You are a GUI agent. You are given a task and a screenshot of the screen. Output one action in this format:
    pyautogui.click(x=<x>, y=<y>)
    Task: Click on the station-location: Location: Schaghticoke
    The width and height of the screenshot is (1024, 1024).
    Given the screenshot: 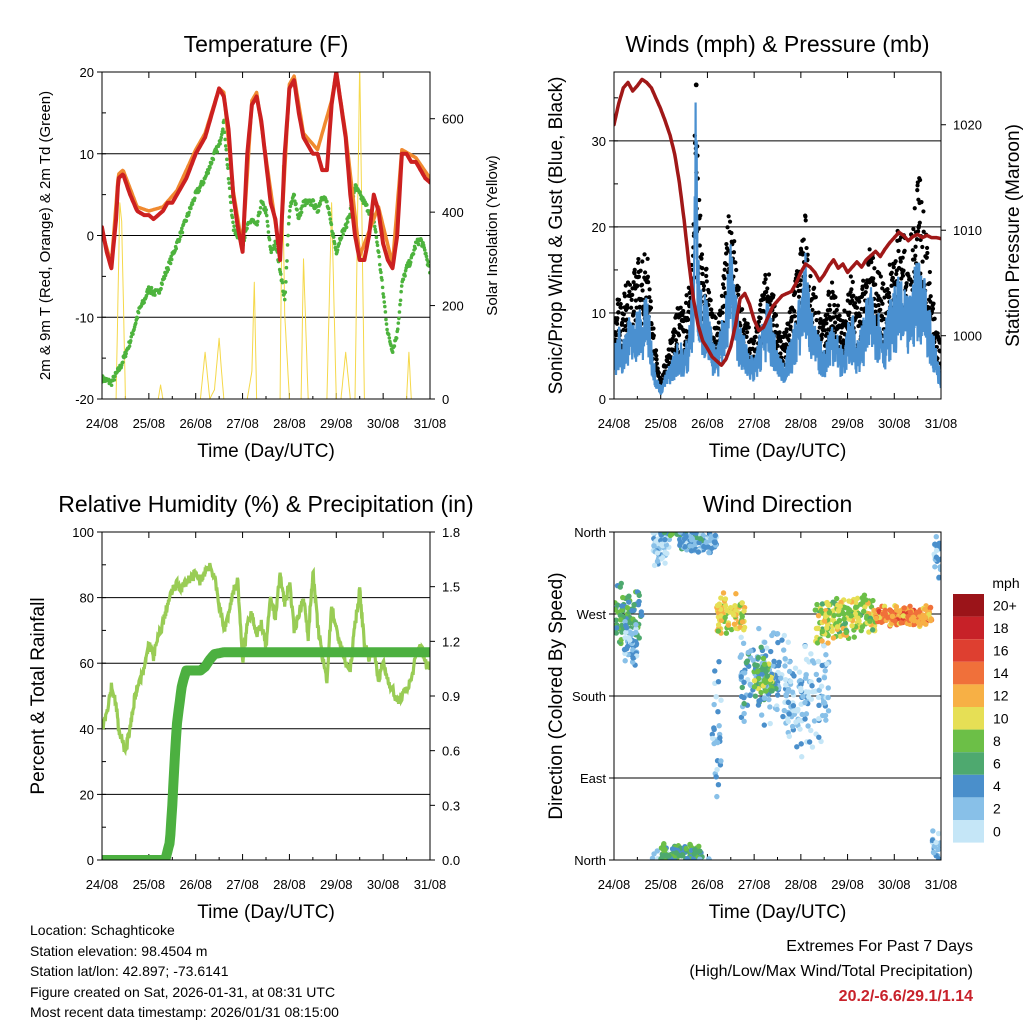 What is the action you would take?
    pyautogui.click(x=102, y=930)
    